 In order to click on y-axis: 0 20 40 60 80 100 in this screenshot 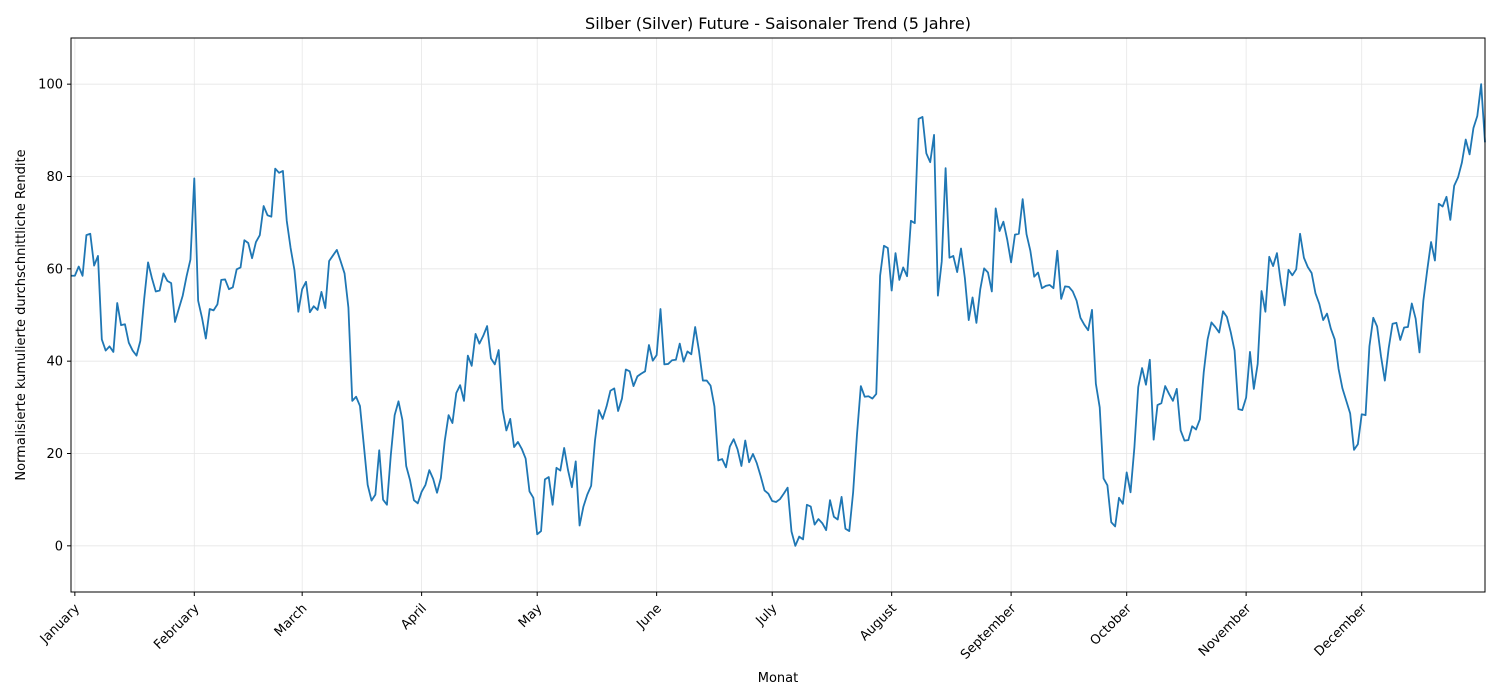, I will do `click(54, 316)`.